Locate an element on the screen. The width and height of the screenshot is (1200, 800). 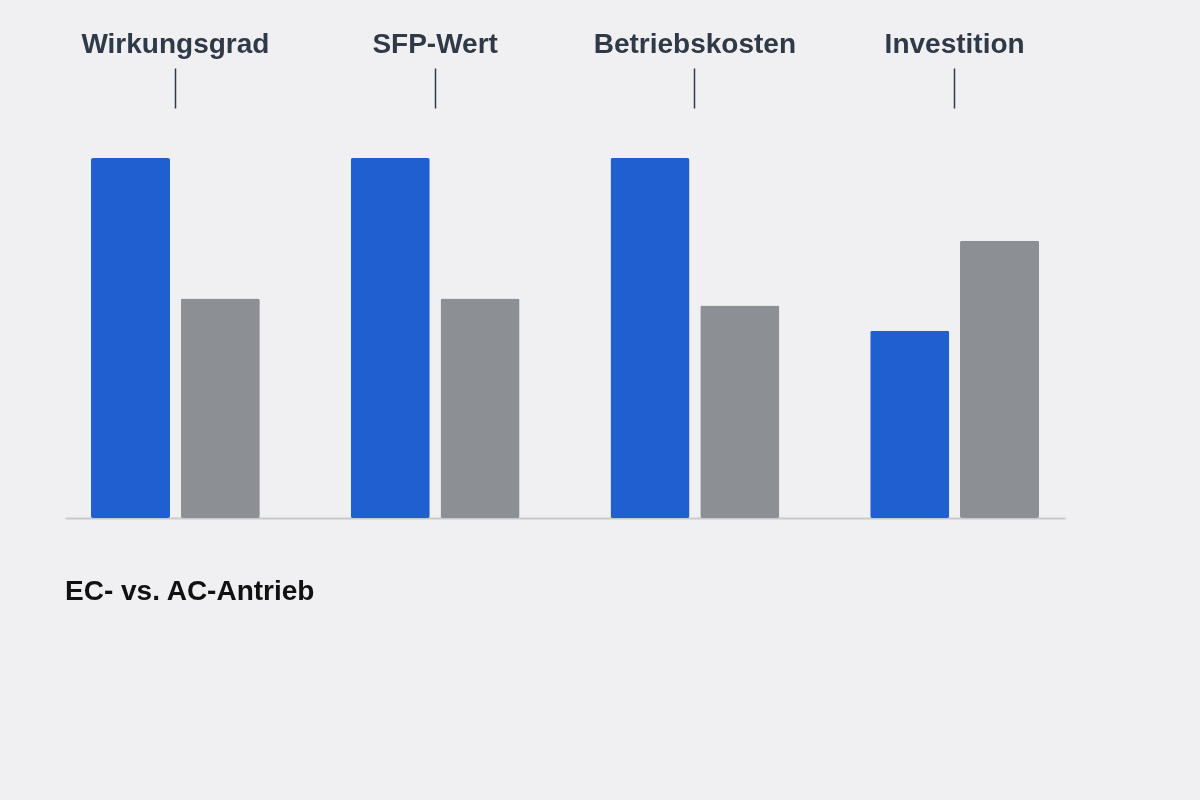
x-tick-label: Betriebskosten is located at coordinates (695, 43).